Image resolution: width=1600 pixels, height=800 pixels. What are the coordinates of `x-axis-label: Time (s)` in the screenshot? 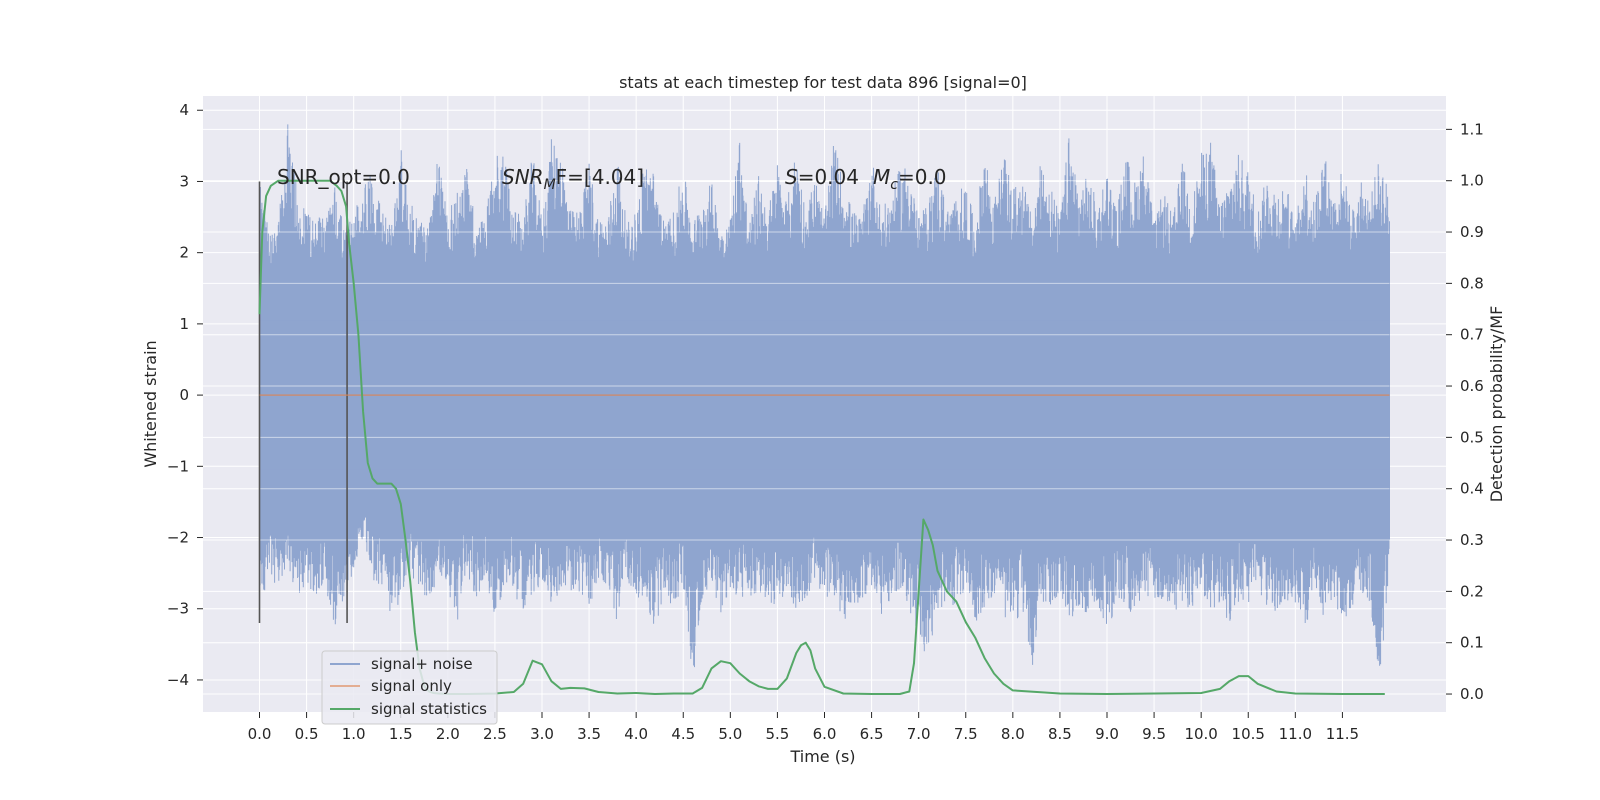 It's located at (822, 756).